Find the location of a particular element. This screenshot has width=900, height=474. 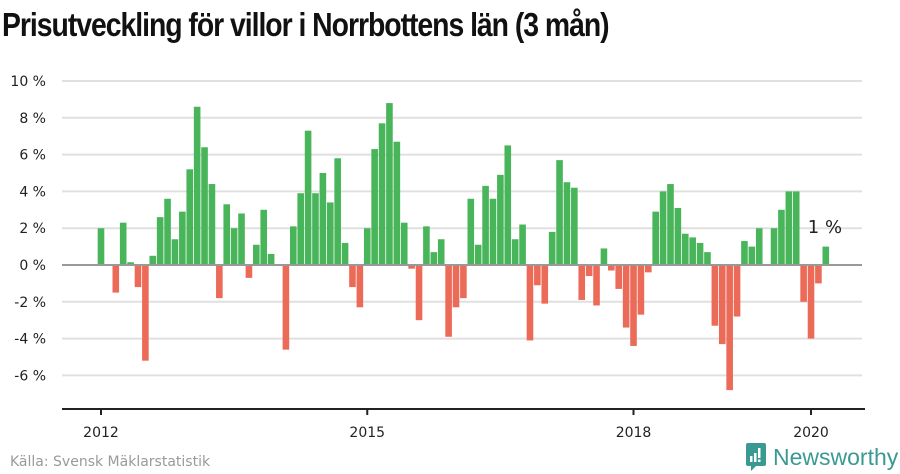

brand-name: Newsworthy is located at coordinates (836, 456).